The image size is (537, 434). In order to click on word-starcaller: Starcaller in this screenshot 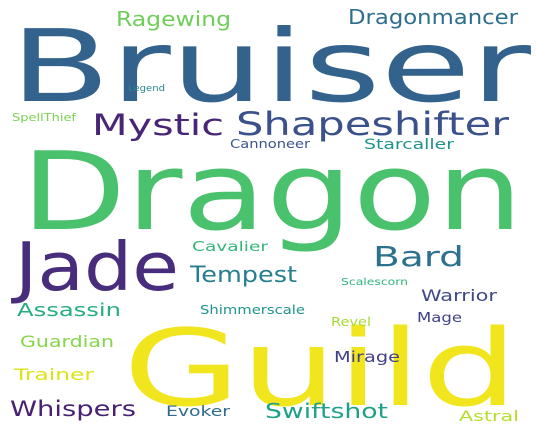, I will do `click(409, 145)`.